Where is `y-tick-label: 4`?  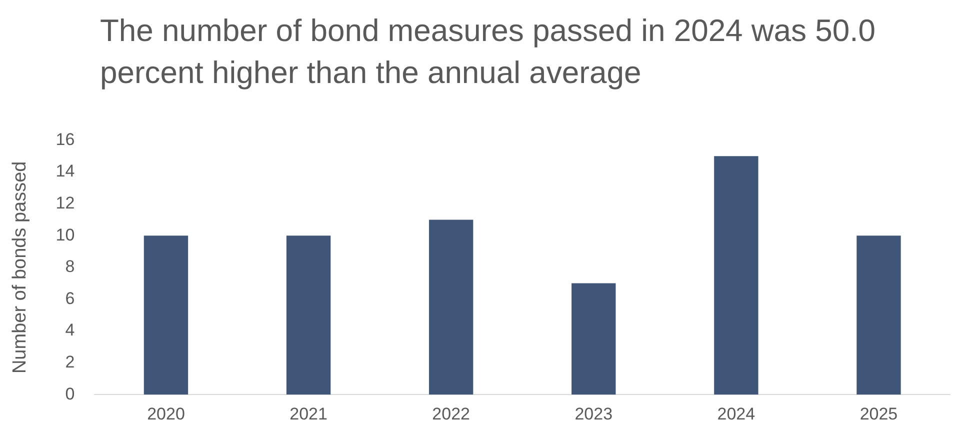 y-tick-label: 4 is located at coordinates (70, 330).